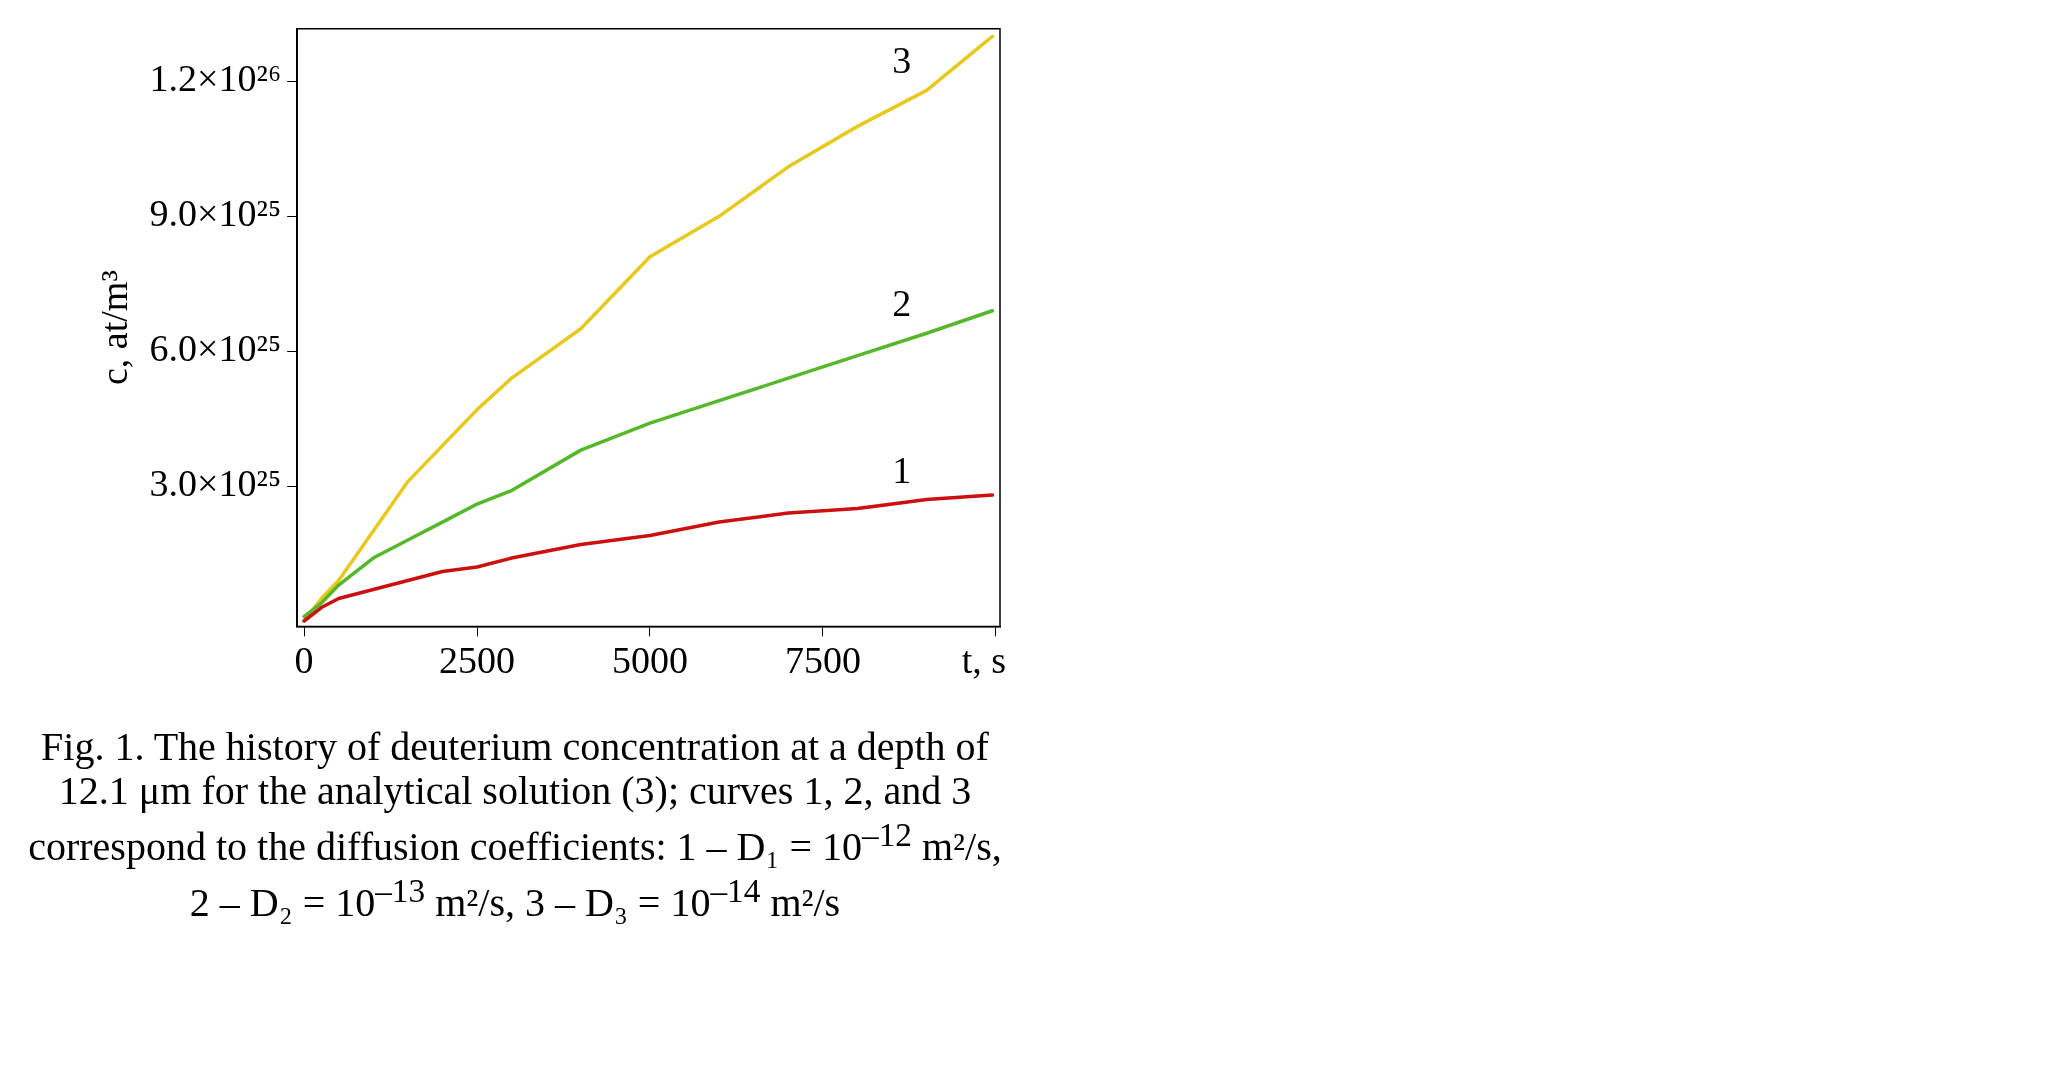  What do you see at coordinates (902, 303) in the screenshot?
I see `series-label: 2` at bounding box center [902, 303].